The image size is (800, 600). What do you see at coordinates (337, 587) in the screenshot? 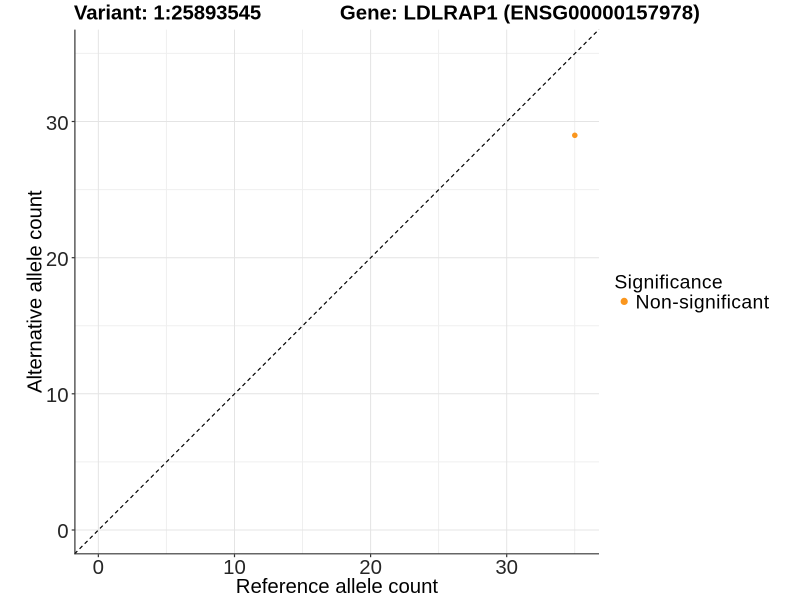
I see `svg-text: Reference allele count` at bounding box center [337, 587].